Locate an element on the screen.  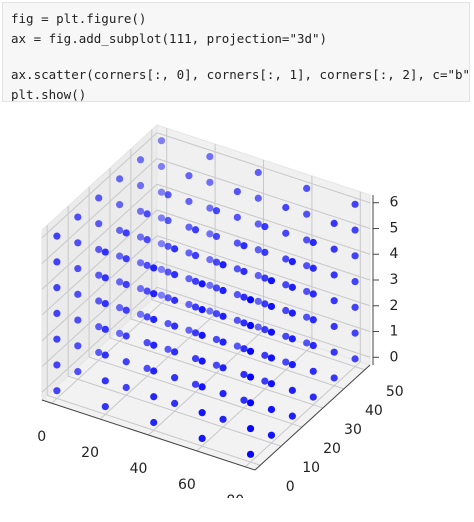
code-line: fig = plt.figure() is located at coordinates (79, 18).